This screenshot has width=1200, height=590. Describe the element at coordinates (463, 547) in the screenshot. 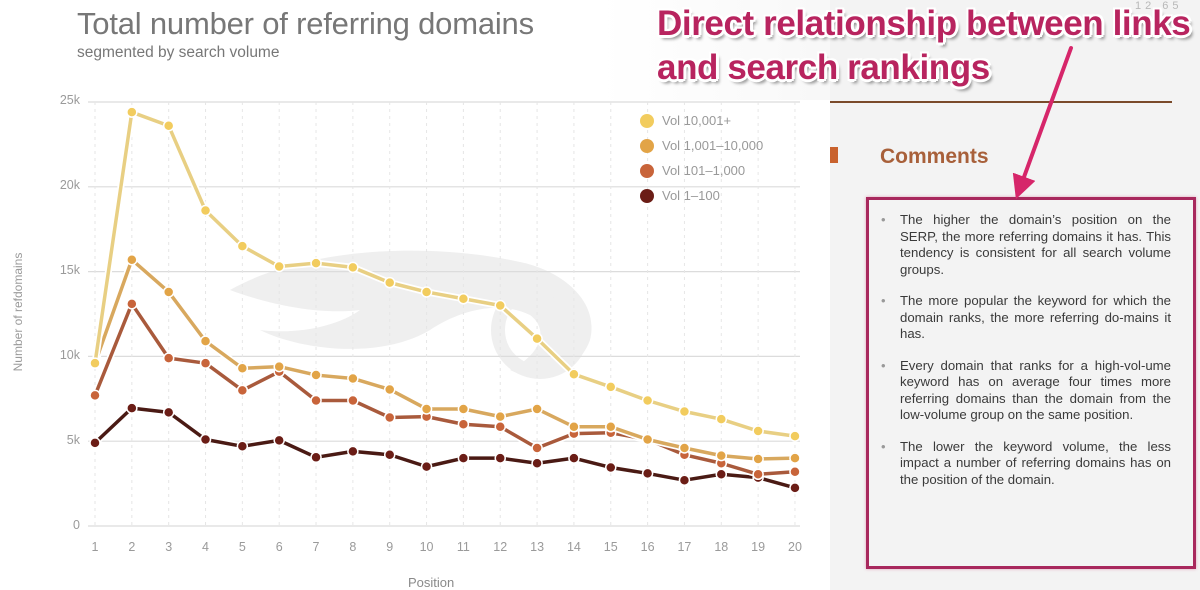

I see `x-tick: 11` at that location.